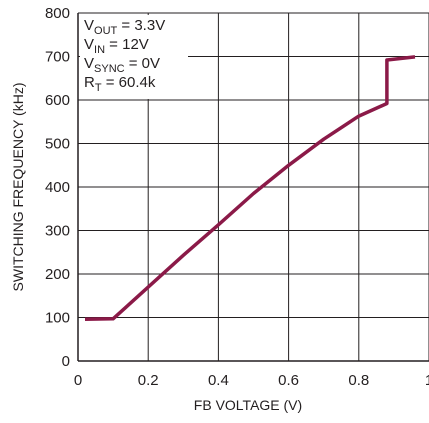 This screenshot has height=423, width=429. I want to click on y-tick-labels: 0 100 200 300 400 500 600 700 800, so click(57, 187).